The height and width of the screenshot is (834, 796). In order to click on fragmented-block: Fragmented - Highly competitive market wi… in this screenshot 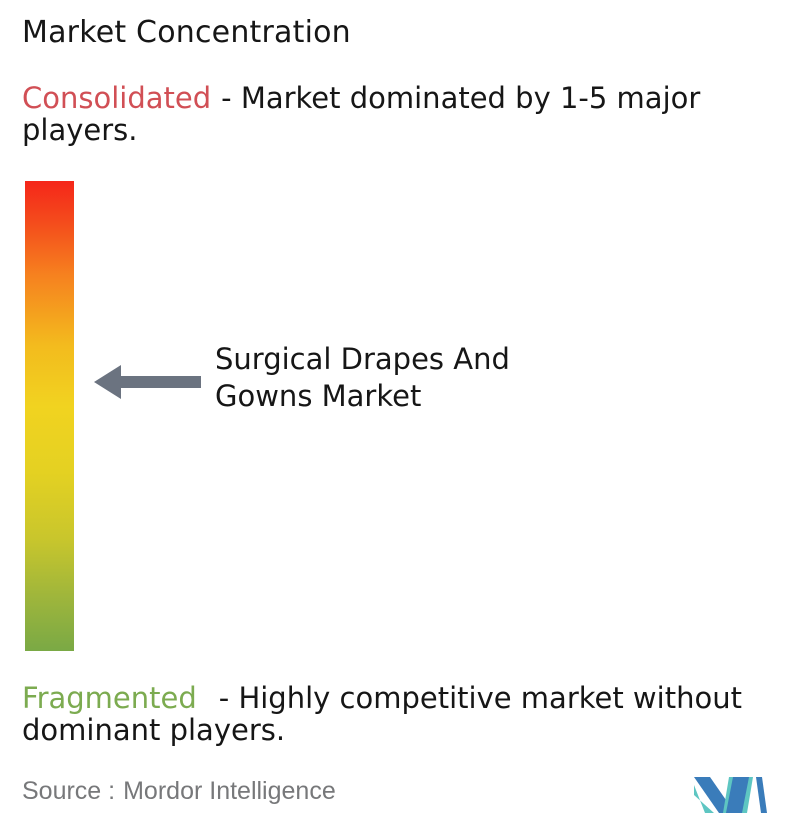, I will do `click(403, 714)`.